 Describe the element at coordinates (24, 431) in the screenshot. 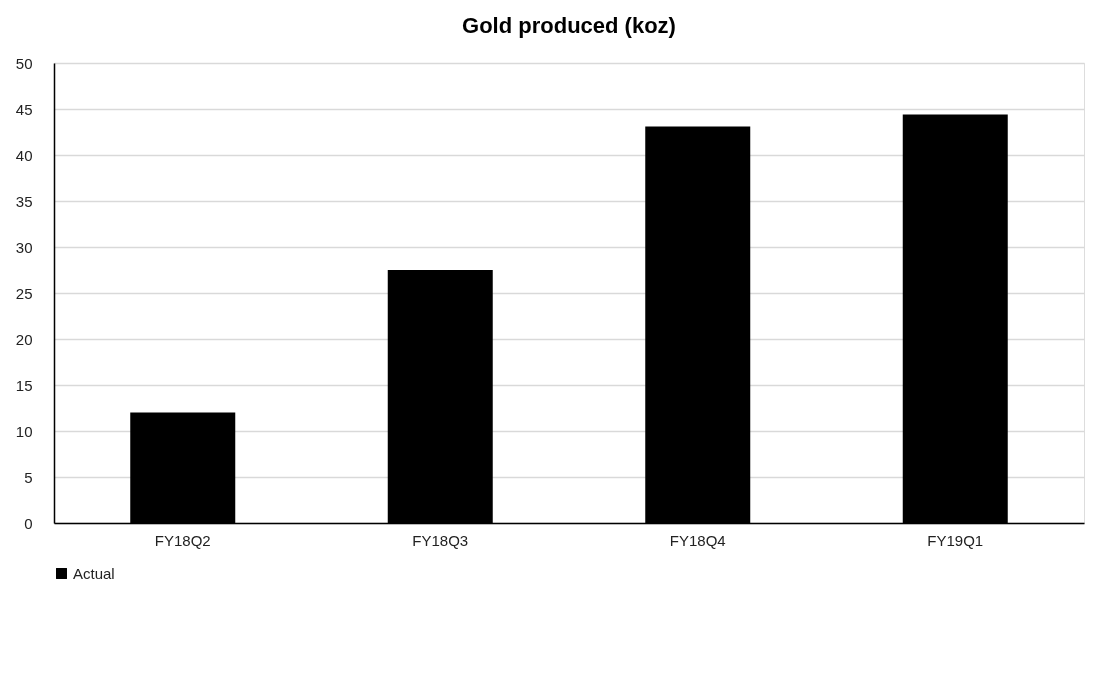

I see `y-tick-label: 10` at that location.